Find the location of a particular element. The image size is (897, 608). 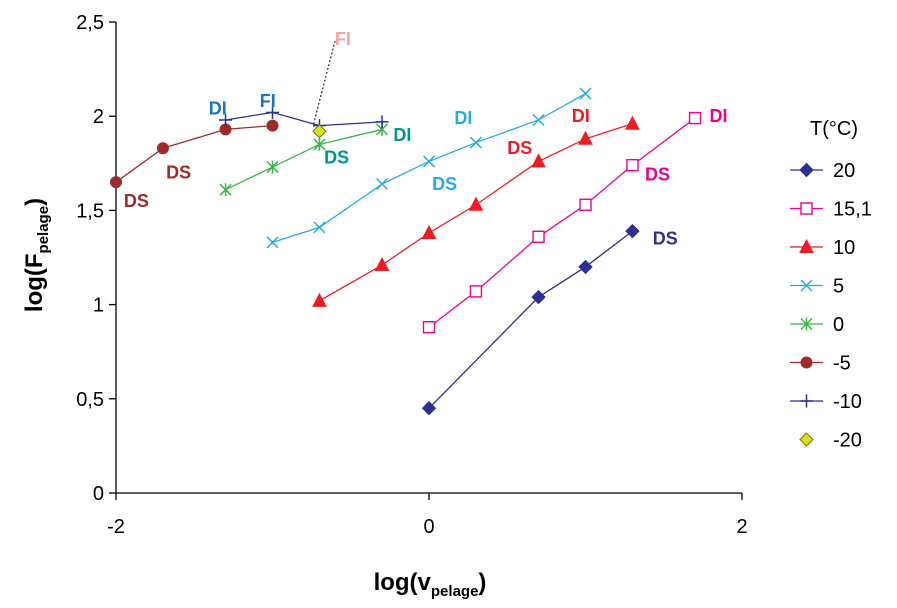

legend-label: -20 is located at coordinates (847, 441).